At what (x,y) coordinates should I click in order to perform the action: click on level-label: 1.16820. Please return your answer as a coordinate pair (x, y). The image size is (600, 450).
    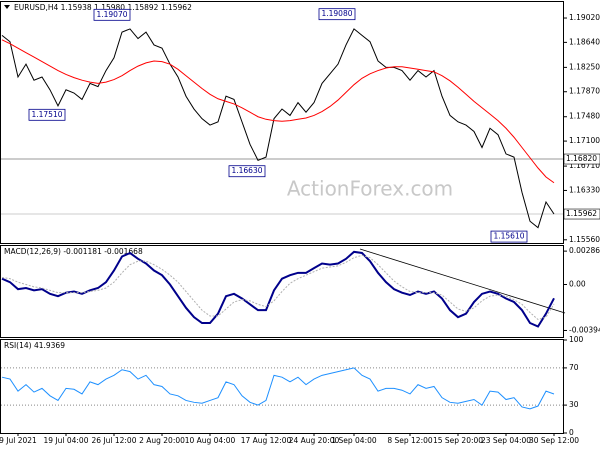
    Looking at the image, I should click on (581, 158).